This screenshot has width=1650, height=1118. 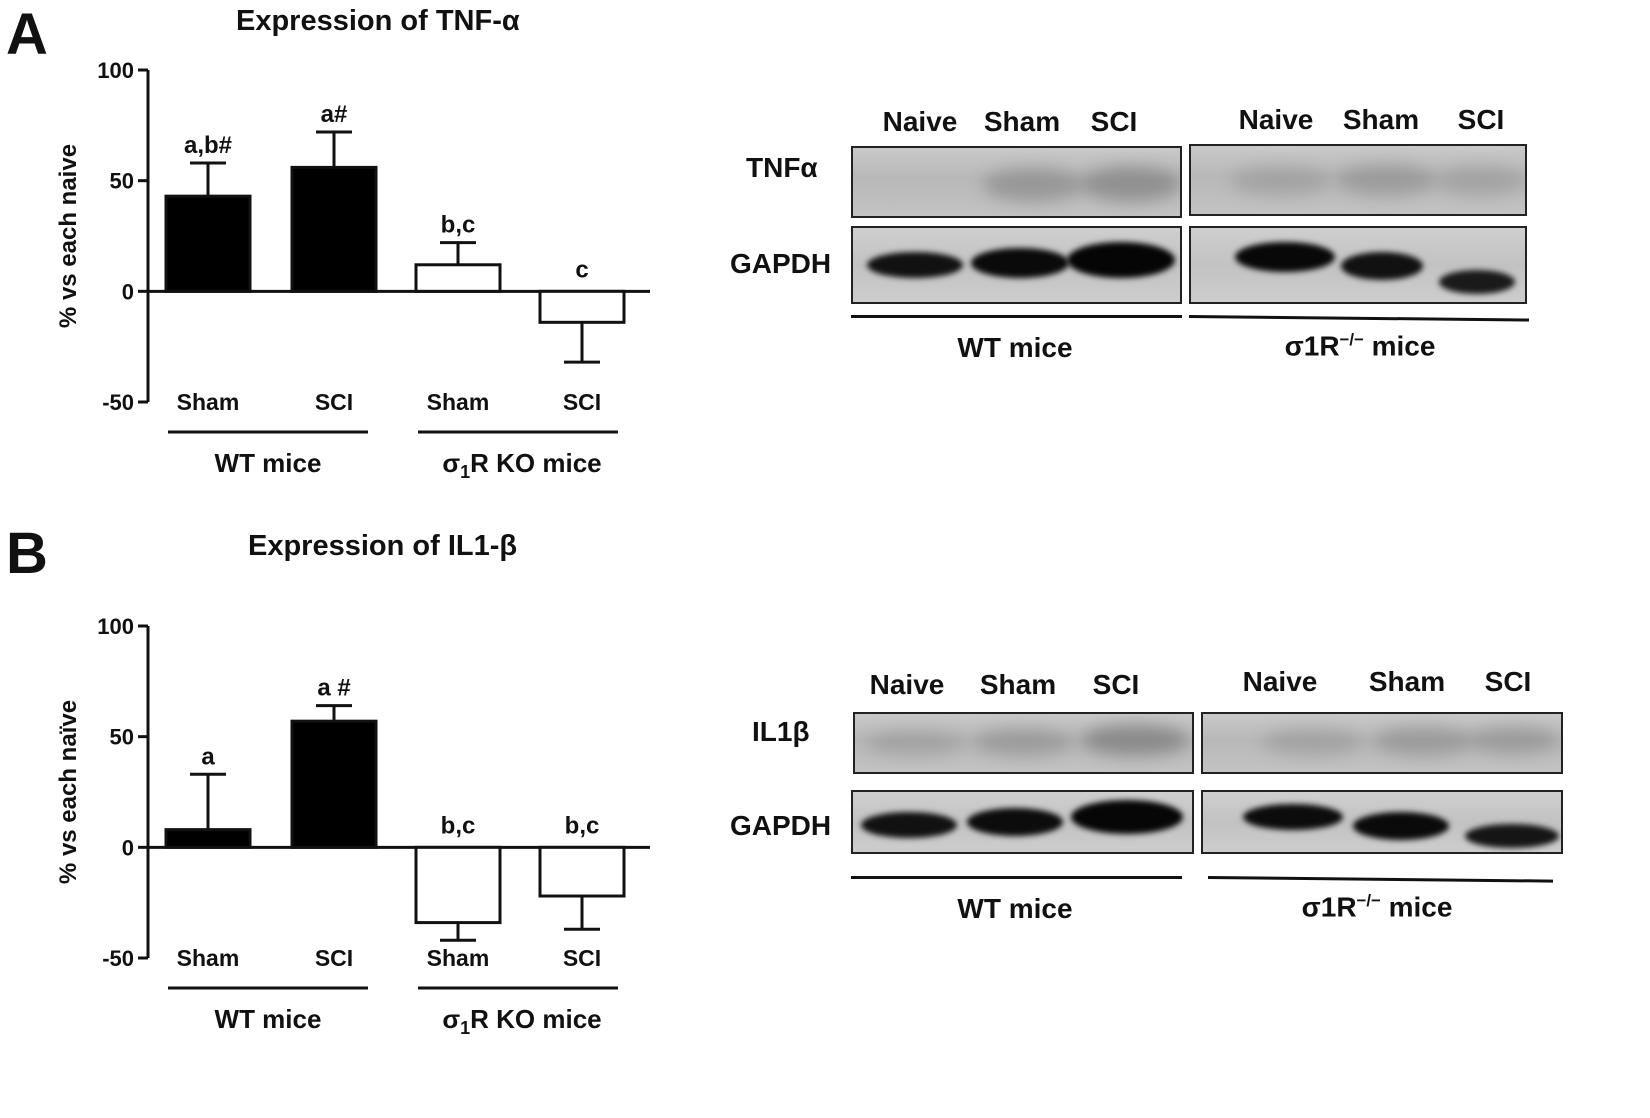 I want to click on il1b-band-strip-wt, so click(x=1023, y=743).